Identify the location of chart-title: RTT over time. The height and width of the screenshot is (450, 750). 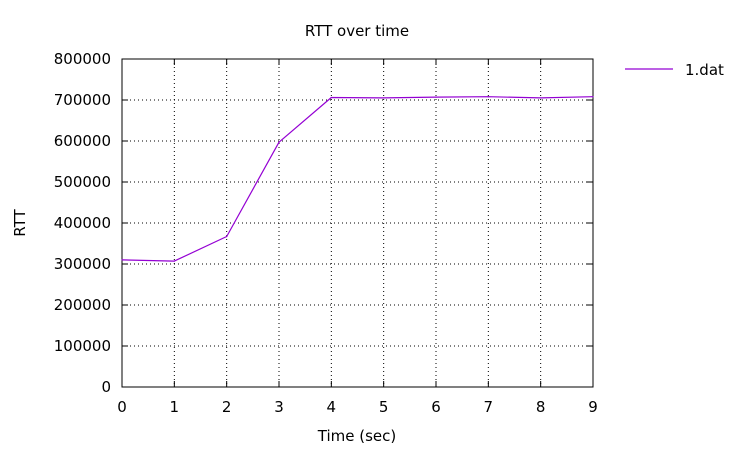
(357, 31).